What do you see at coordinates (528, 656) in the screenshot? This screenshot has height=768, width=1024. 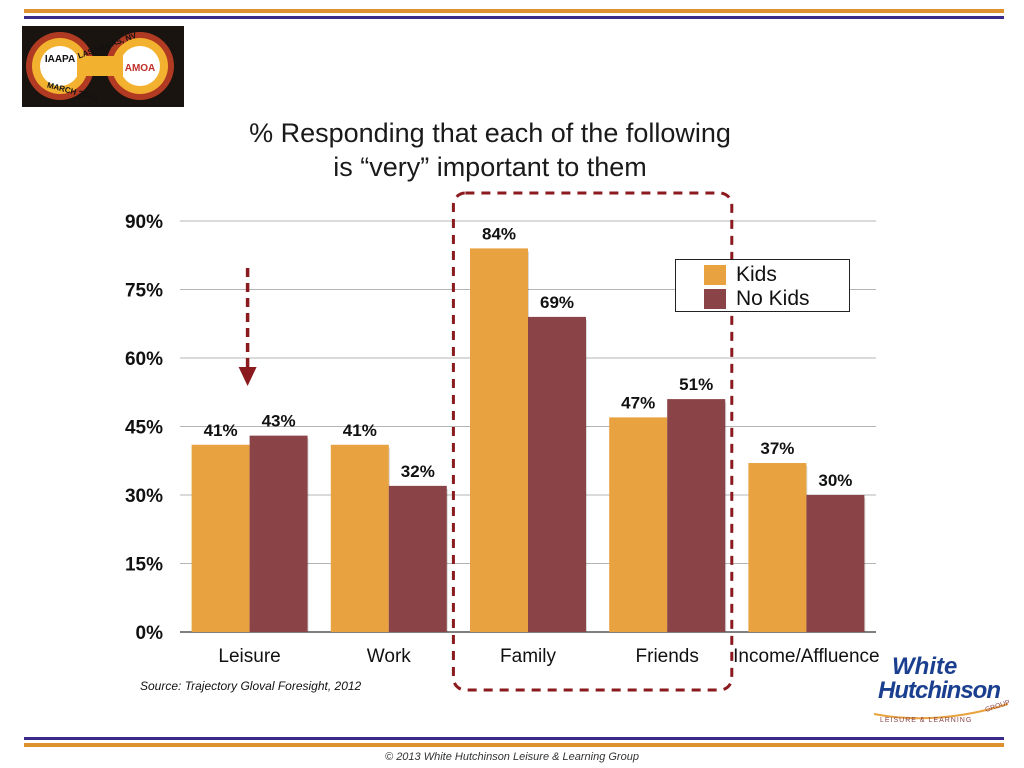 I see `x-category-label: Family` at bounding box center [528, 656].